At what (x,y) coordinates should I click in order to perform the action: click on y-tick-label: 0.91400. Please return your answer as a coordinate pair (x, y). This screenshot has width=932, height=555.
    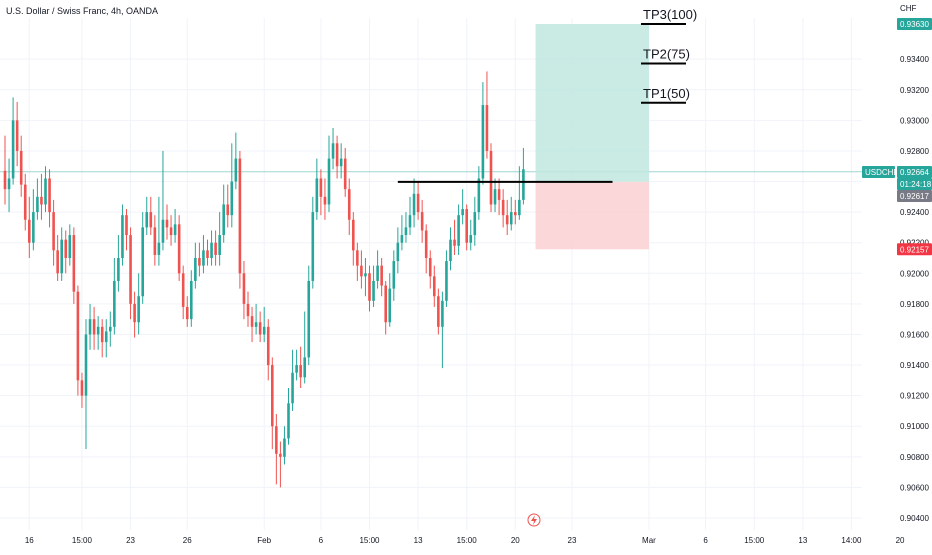
    Looking at the image, I should click on (914, 365).